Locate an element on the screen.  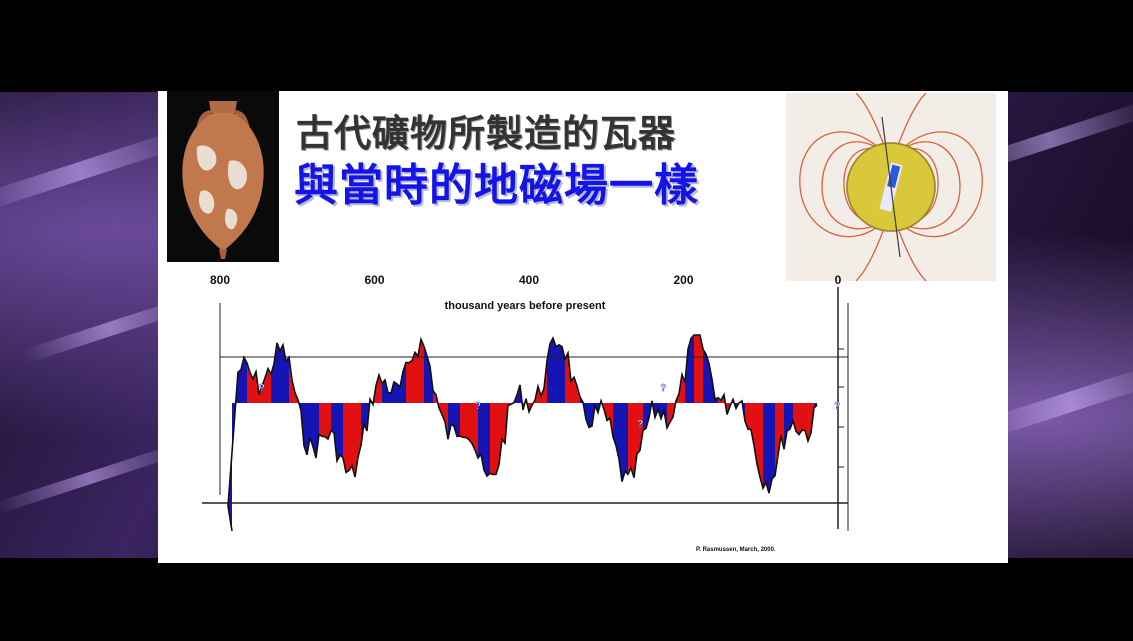
x-axis-label: thousand years before present is located at coordinates (525, 306).